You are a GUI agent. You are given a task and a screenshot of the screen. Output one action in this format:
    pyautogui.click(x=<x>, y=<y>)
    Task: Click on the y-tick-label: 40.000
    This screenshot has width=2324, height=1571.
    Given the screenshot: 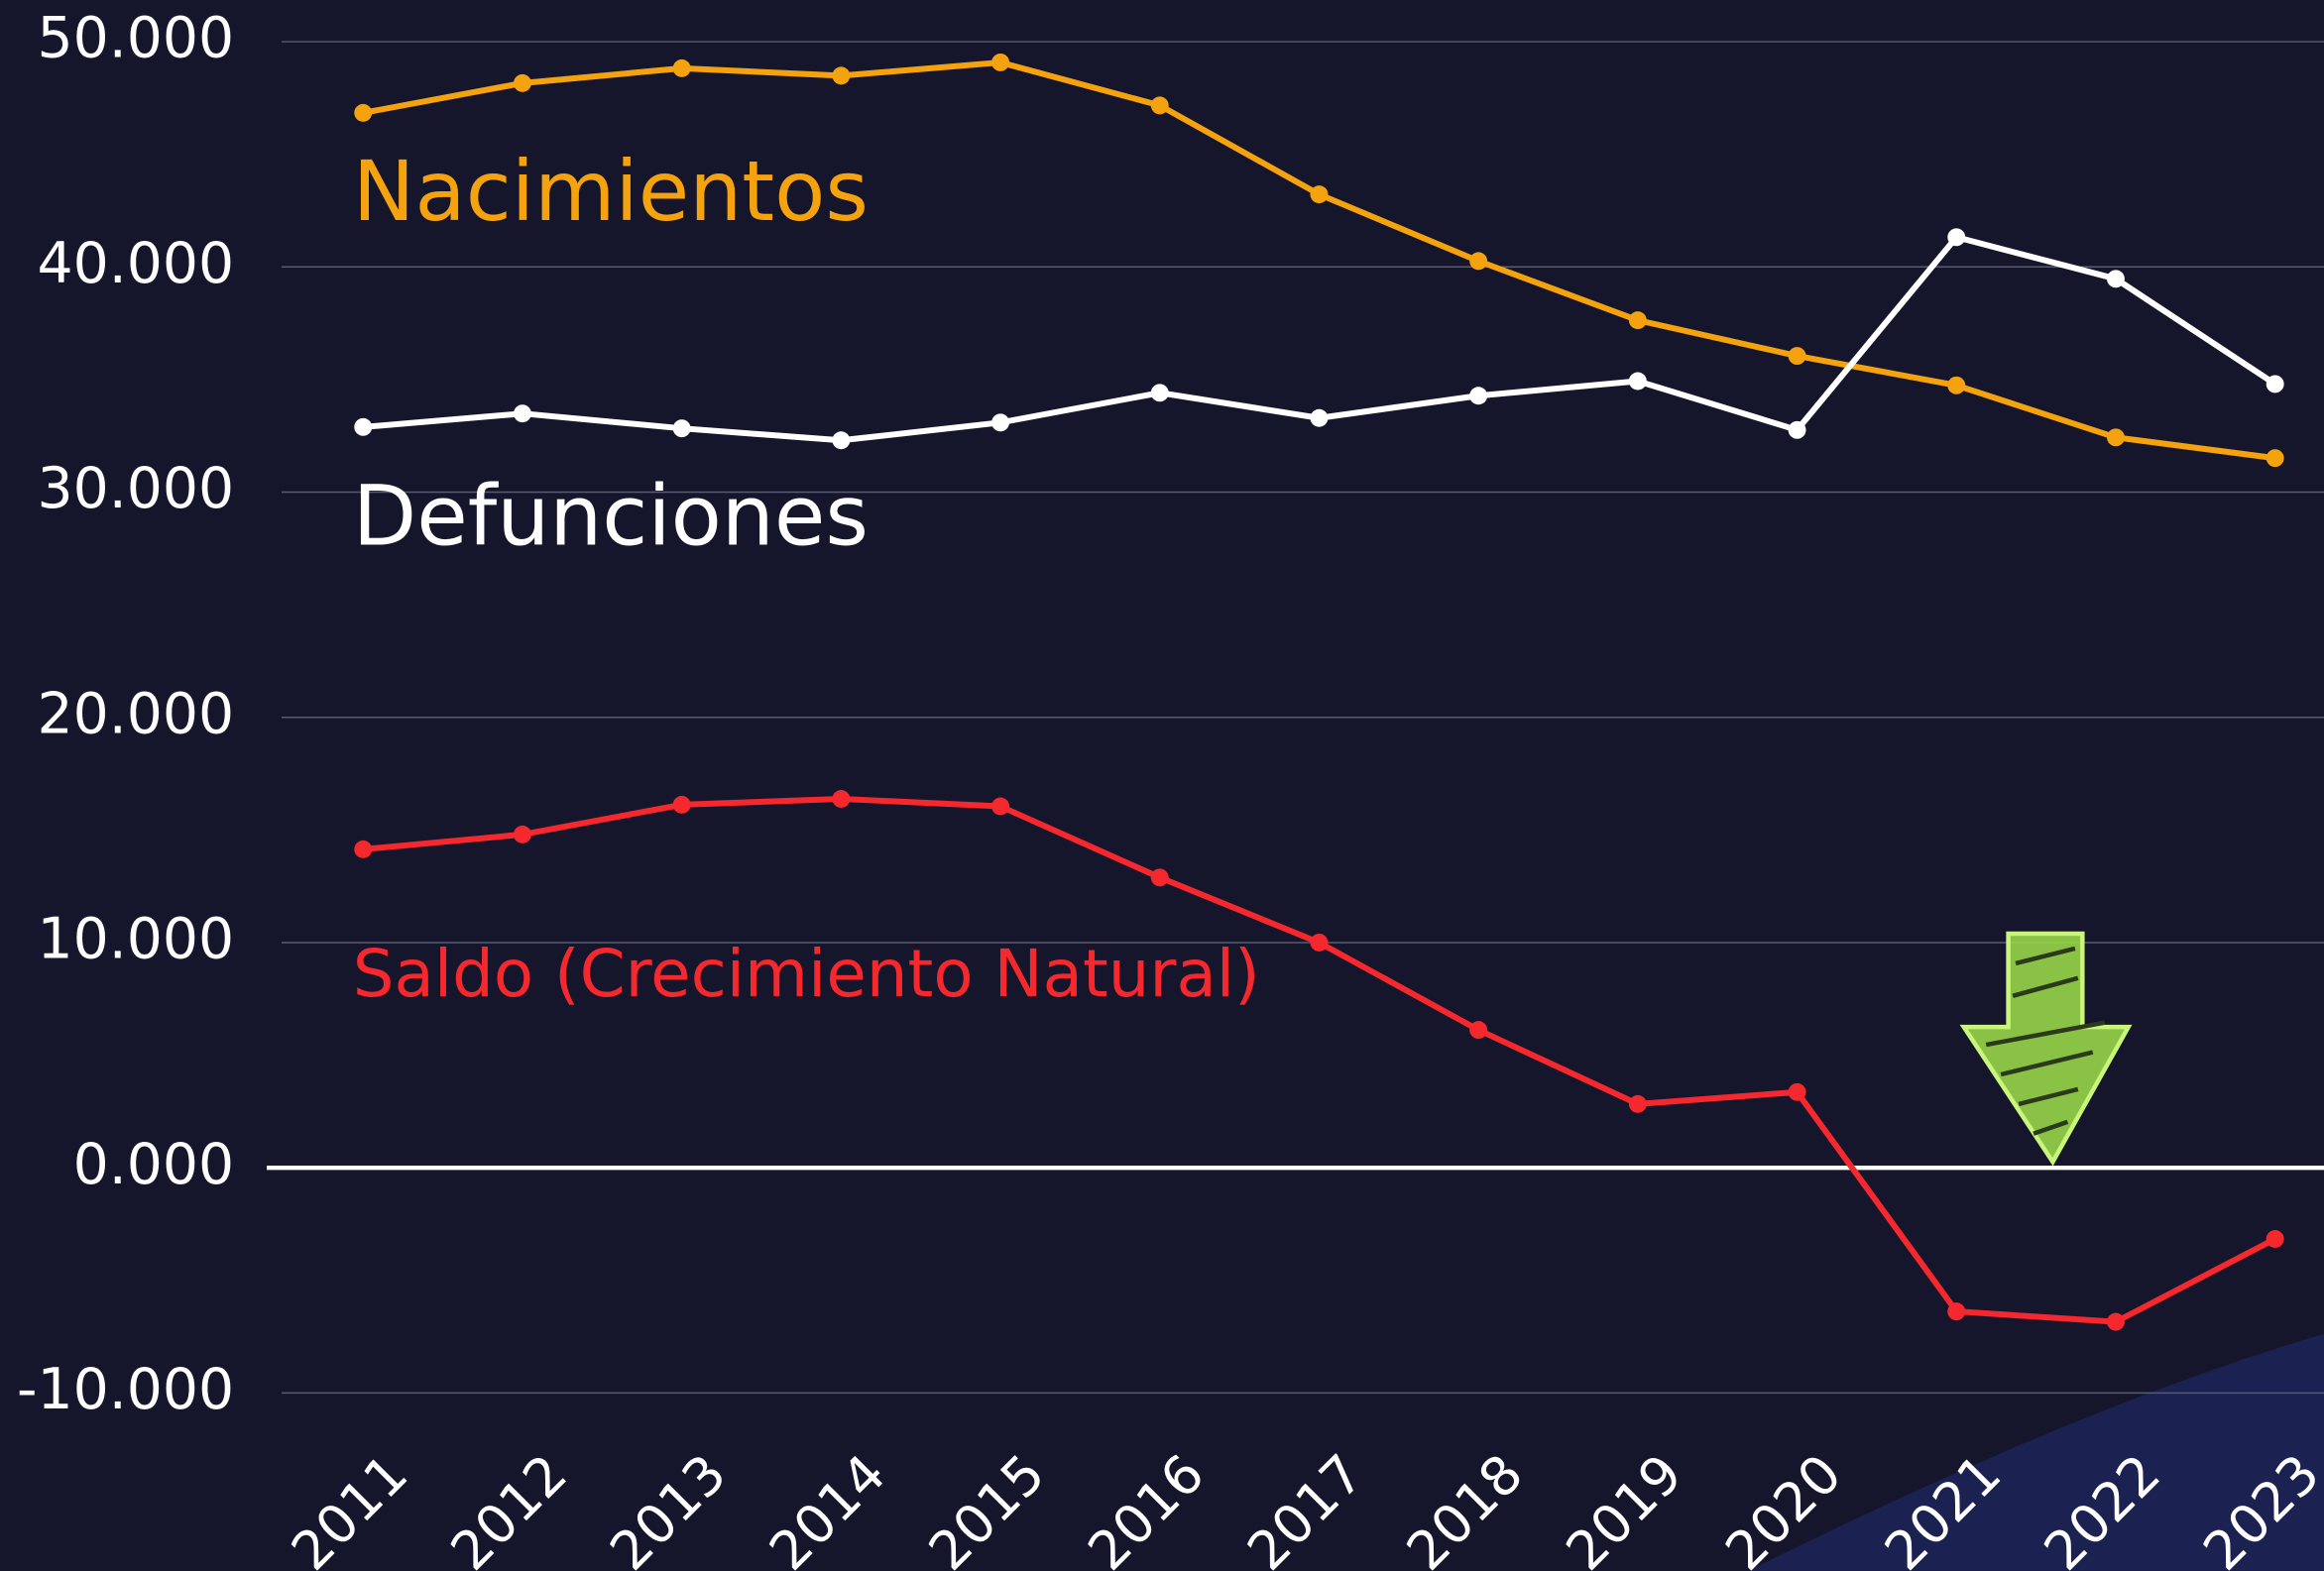 What is the action you would take?
    pyautogui.click(x=135, y=263)
    